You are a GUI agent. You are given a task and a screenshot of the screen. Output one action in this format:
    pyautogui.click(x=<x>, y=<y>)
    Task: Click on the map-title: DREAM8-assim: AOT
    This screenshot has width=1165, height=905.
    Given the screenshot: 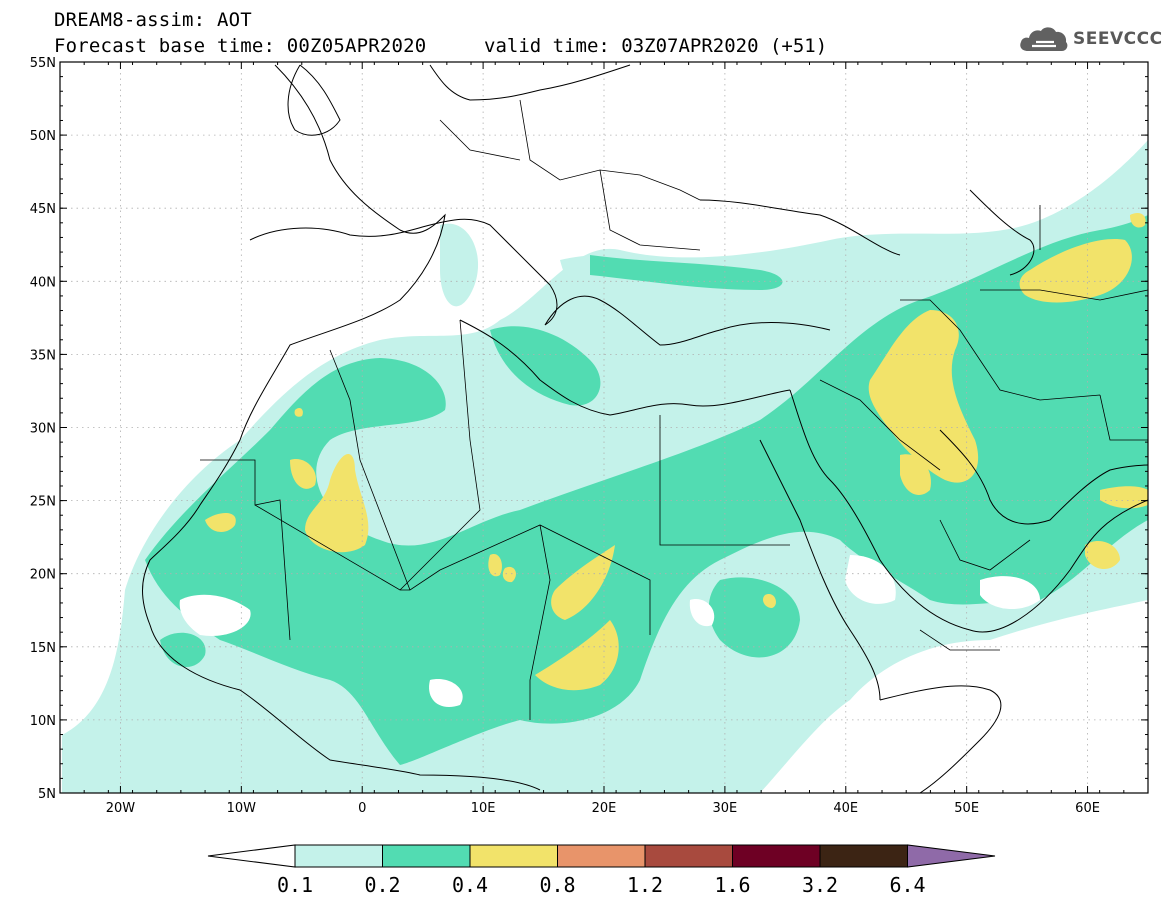 What is the action you would take?
    pyautogui.click(x=153, y=20)
    